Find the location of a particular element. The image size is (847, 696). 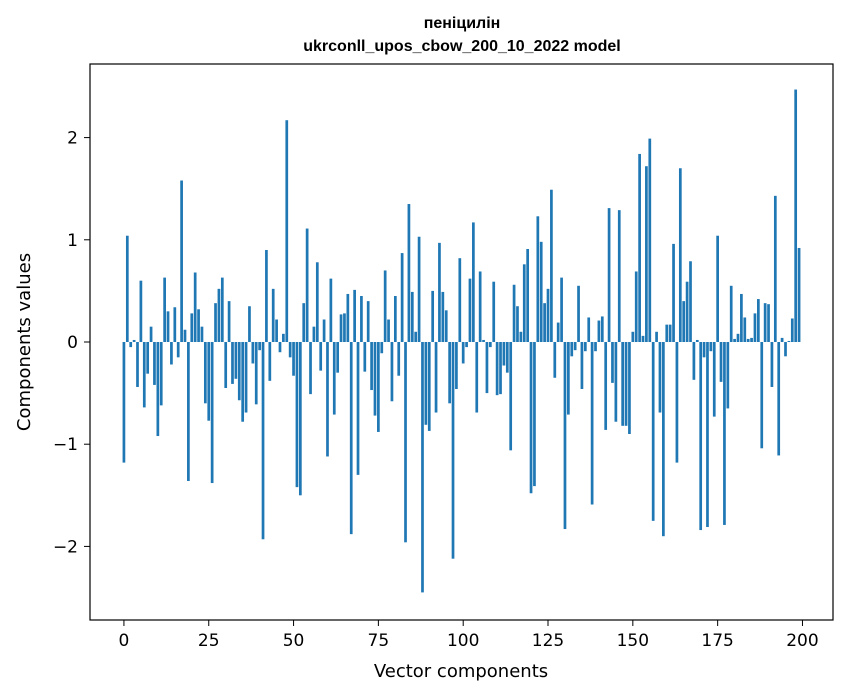

x-tick-label: 150 is located at coordinates (633, 641).